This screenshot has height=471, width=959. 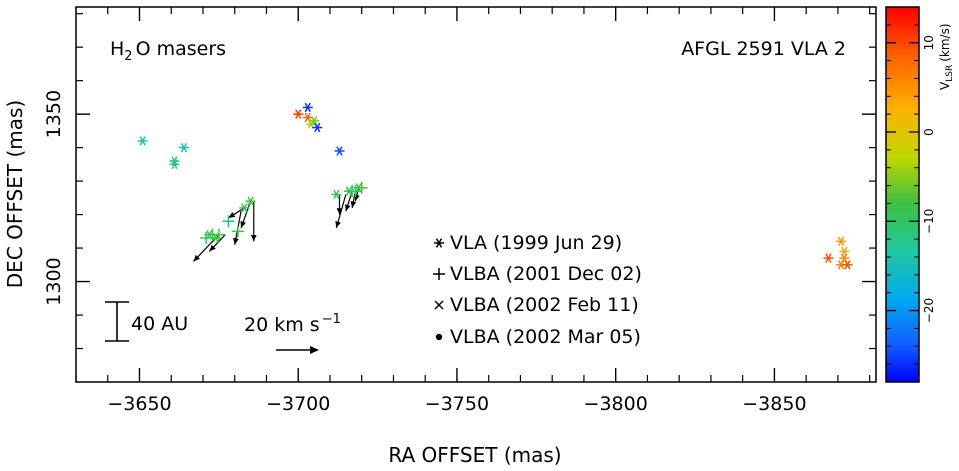 I want to click on annotation-left: H2 O masers, so click(x=168, y=51).